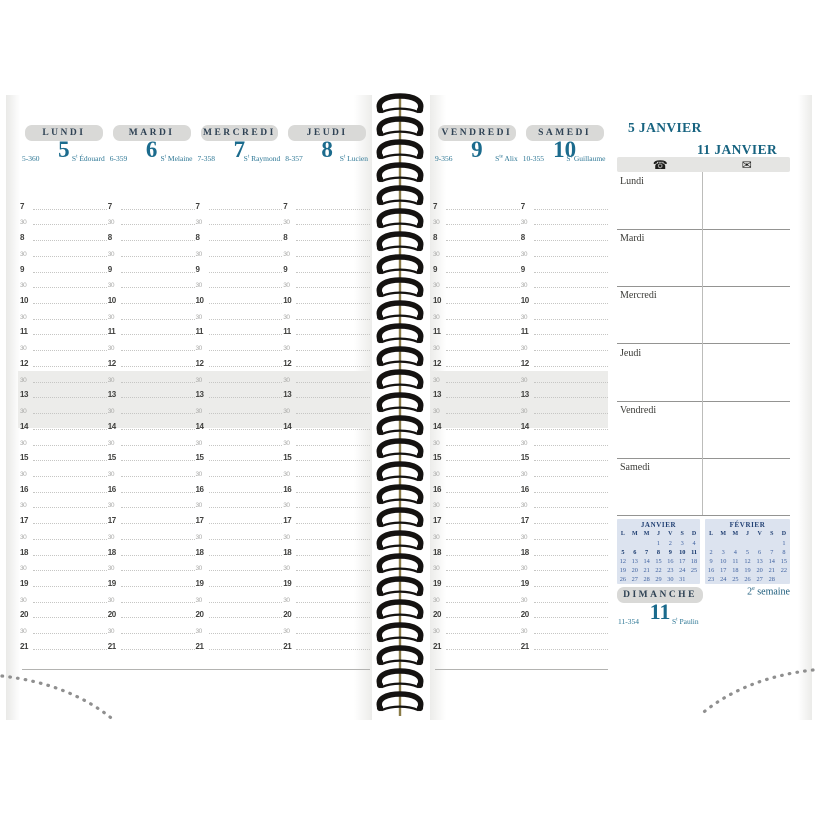  What do you see at coordinates (745, 591) in the screenshot?
I see `week-number-label: 2e semaine` at bounding box center [745, 591].